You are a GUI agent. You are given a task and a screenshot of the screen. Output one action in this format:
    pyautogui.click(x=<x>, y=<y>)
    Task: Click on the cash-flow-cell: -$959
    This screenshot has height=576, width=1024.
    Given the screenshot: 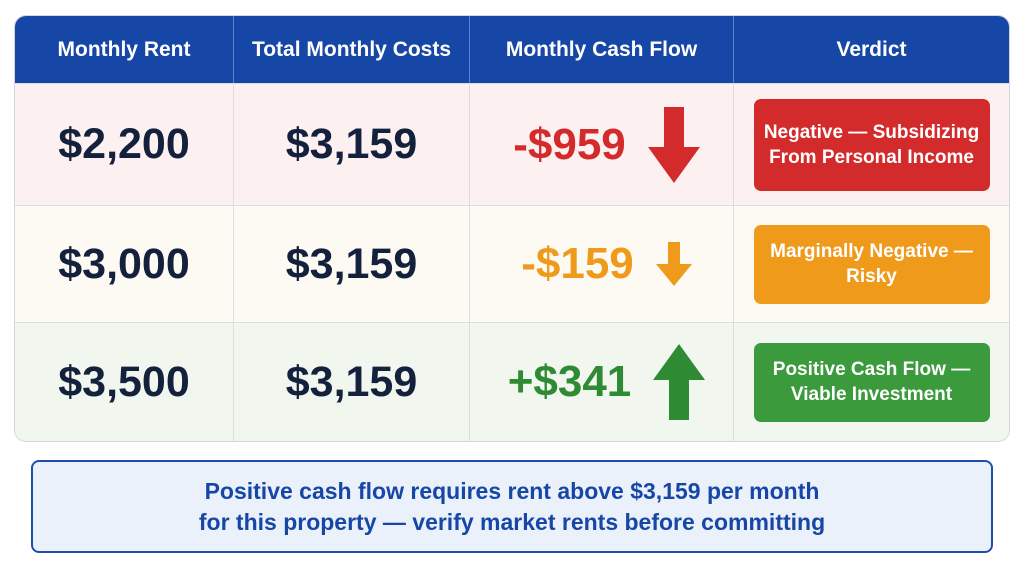 What is the action you would take?
    pyautogui.click(x=602, y=144)
    